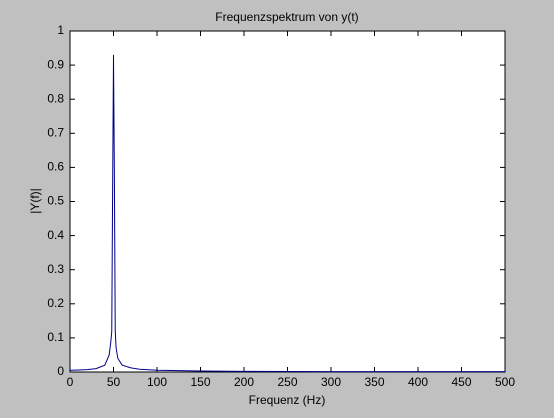 This screenshot has width=554, height=418. Describe the element at coordinates (244, 382) in the screenshot. I see `x-tick-label: 200` at that location.